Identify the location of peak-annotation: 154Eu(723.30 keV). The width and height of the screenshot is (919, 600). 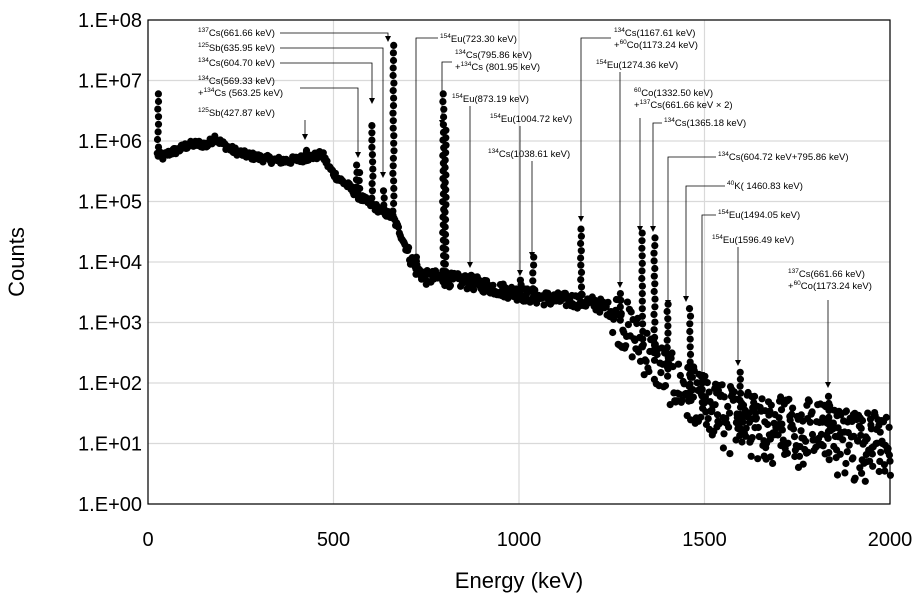
(465, 148).